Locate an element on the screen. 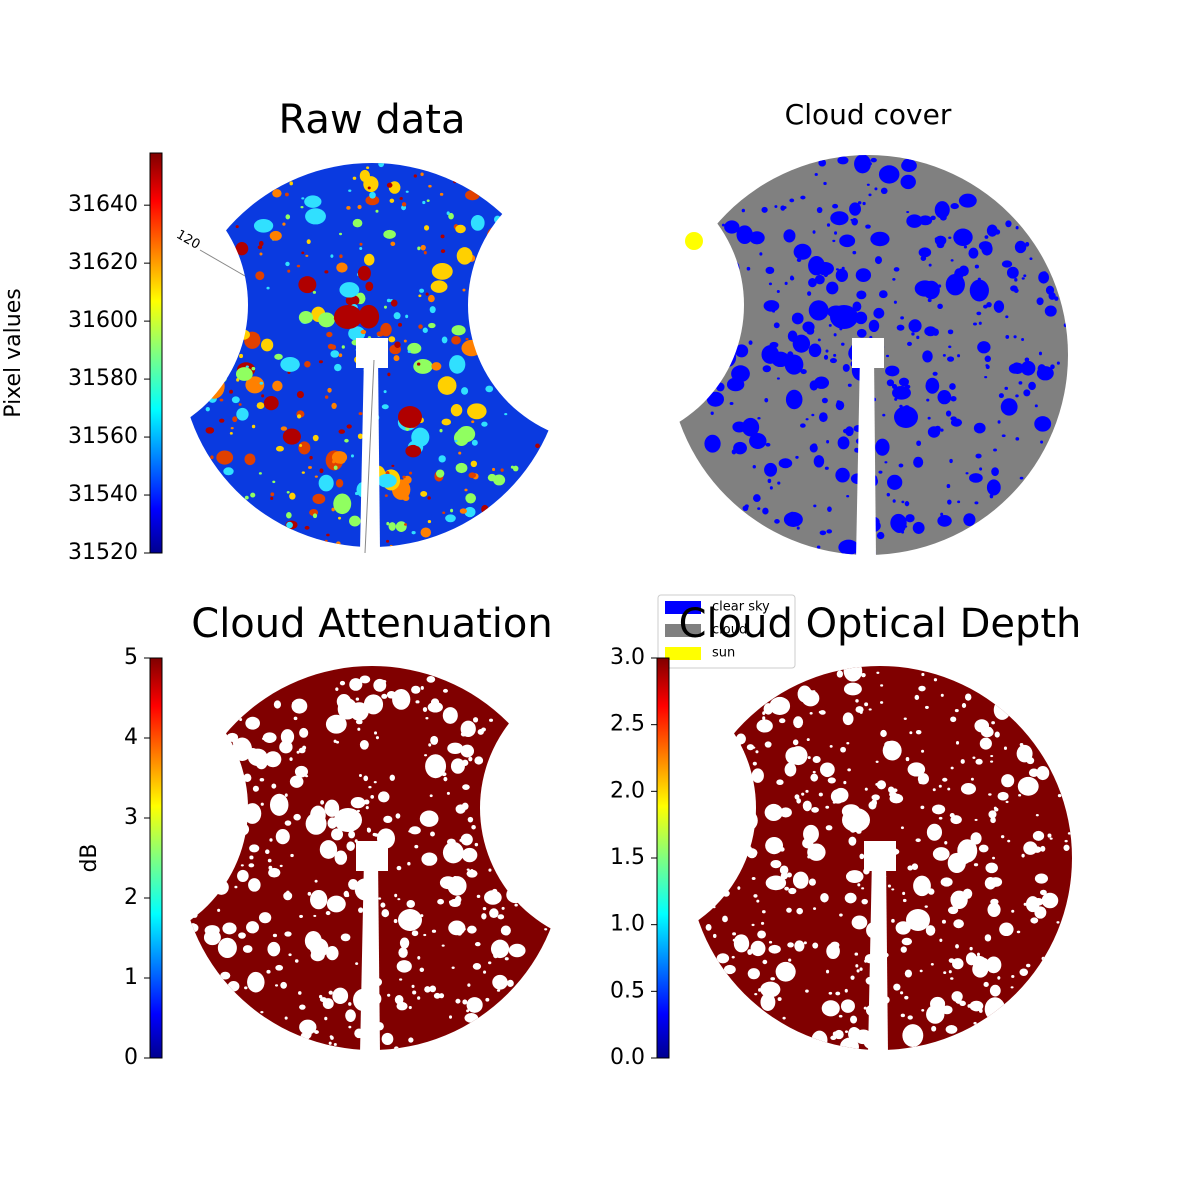 This screenshot has width=1200, height=1200. image-mask is located at coordinates (866, 457).